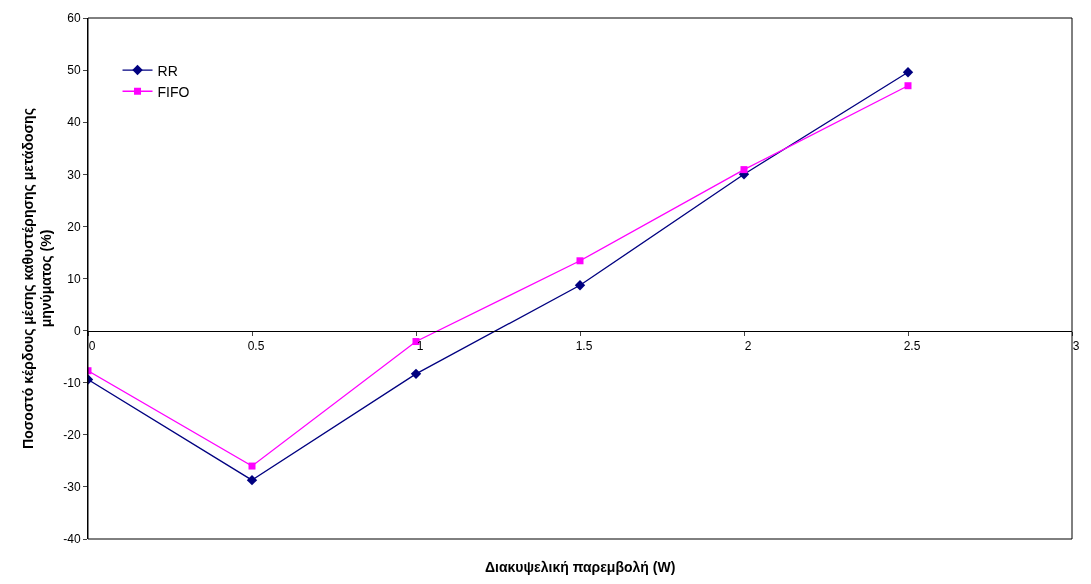 The image size is (1091, 584). I want to click on y-tick-label: -30, so click(72, 487).